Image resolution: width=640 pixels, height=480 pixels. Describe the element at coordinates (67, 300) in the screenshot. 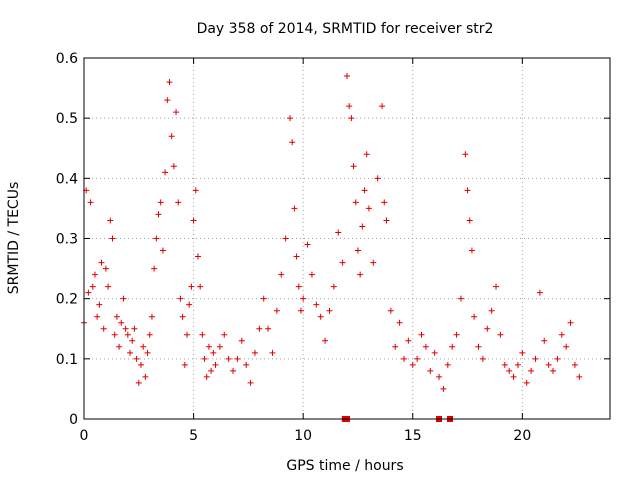

I see `y-tick-label: 0.2` at that location.